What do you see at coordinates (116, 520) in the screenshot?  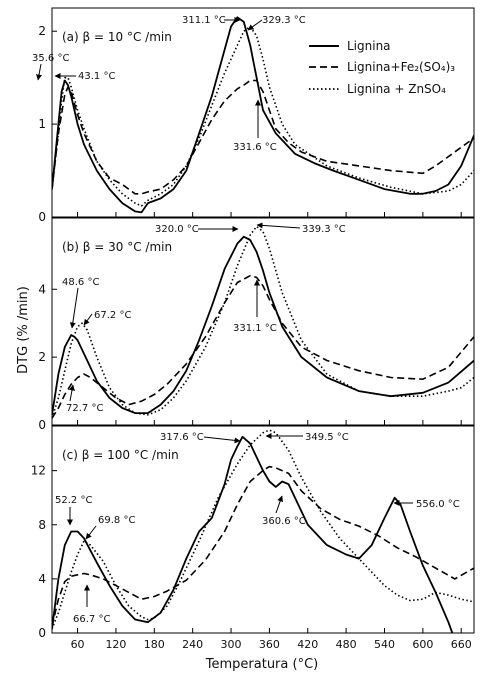 I see `annotation-label: 69.8 °C` at bounding box center [116, 520].